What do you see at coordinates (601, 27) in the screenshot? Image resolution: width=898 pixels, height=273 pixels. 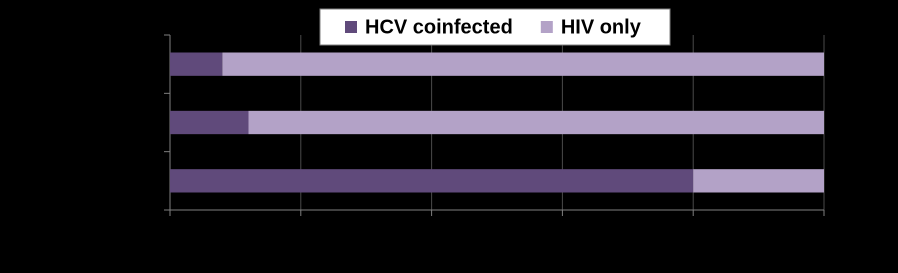 I see `legend-label: HIV only` at bounding box center [601, 27].